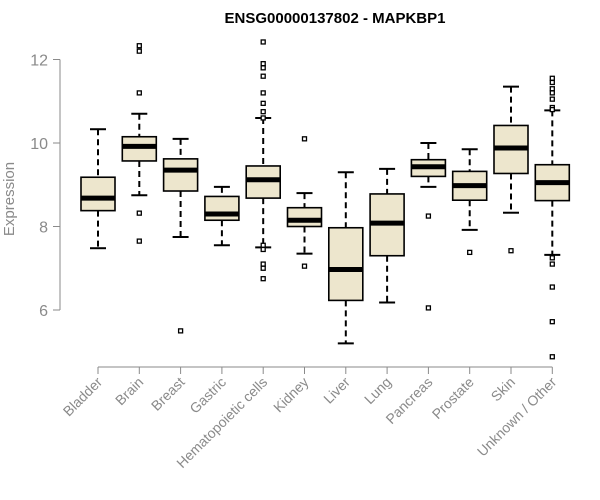  I want to click on y-tick-label: 10, so click(39, 144).